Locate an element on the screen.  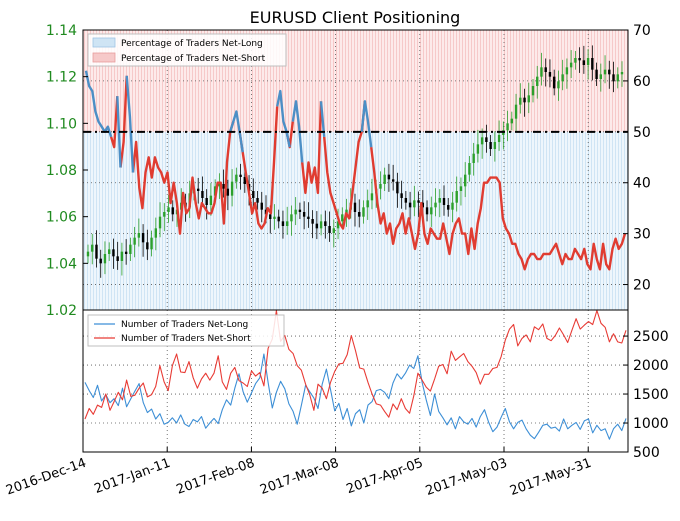
bottom-right-tick-label: 500 is located at coordinates (646, 453).